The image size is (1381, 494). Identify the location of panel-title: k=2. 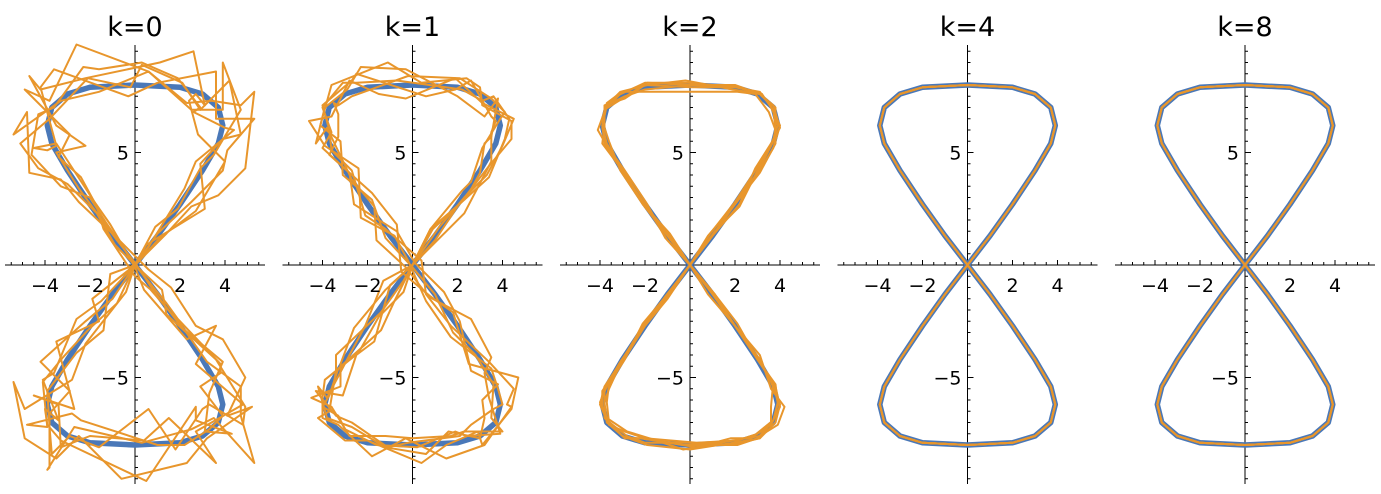
(689, 27).